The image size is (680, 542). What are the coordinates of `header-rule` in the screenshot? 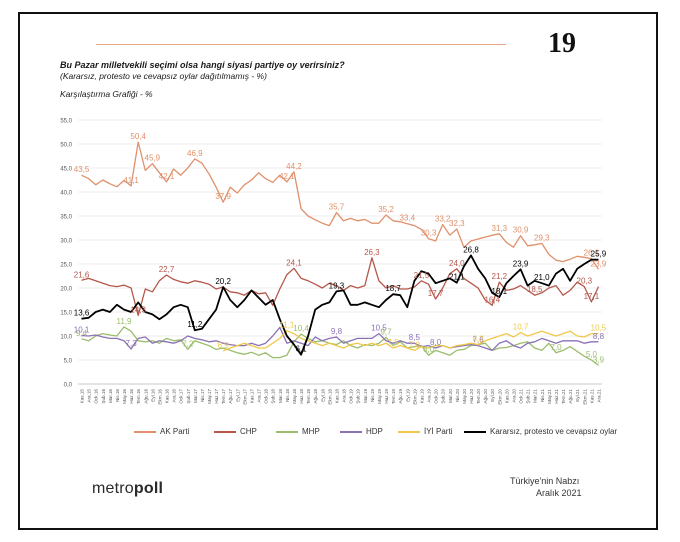 It's located at (301, 44).